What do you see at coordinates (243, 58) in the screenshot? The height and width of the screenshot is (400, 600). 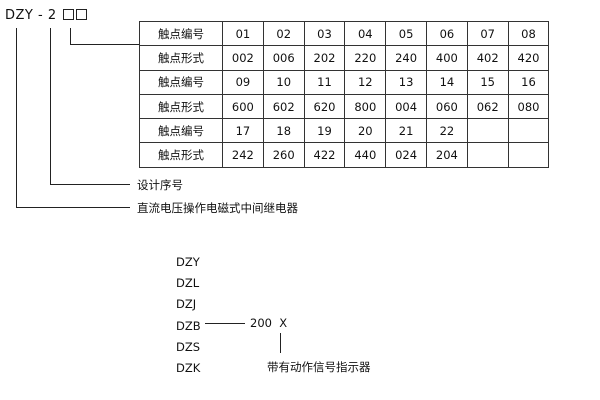 I see `table-cell: 002` at bounding box center [243, 58].